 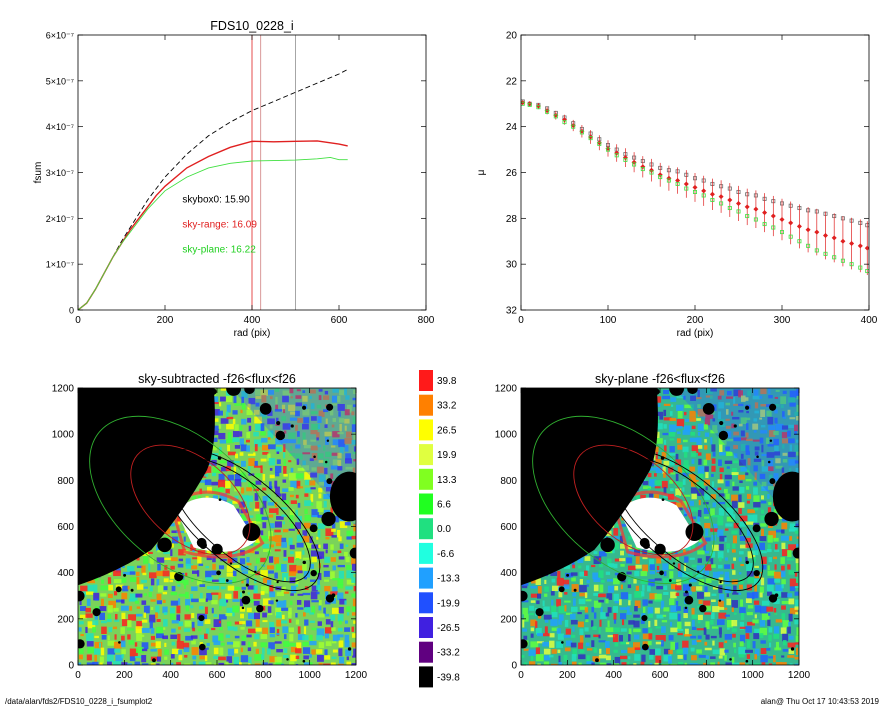 I want to click on y-tick-label: 4×10⁻⁷, so click(x=60, y=127).